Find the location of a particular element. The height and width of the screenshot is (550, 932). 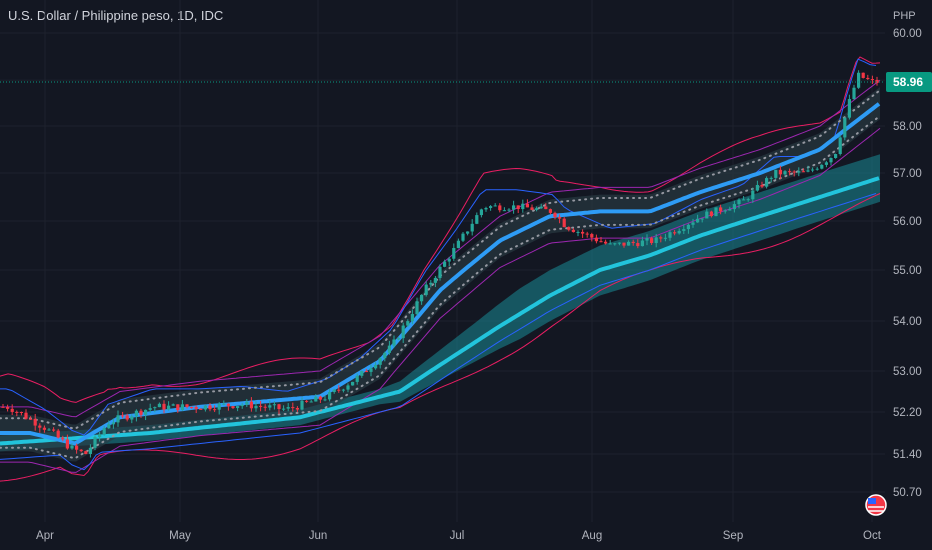

time-tick-label: Jul is located at coordinates (457, 536).